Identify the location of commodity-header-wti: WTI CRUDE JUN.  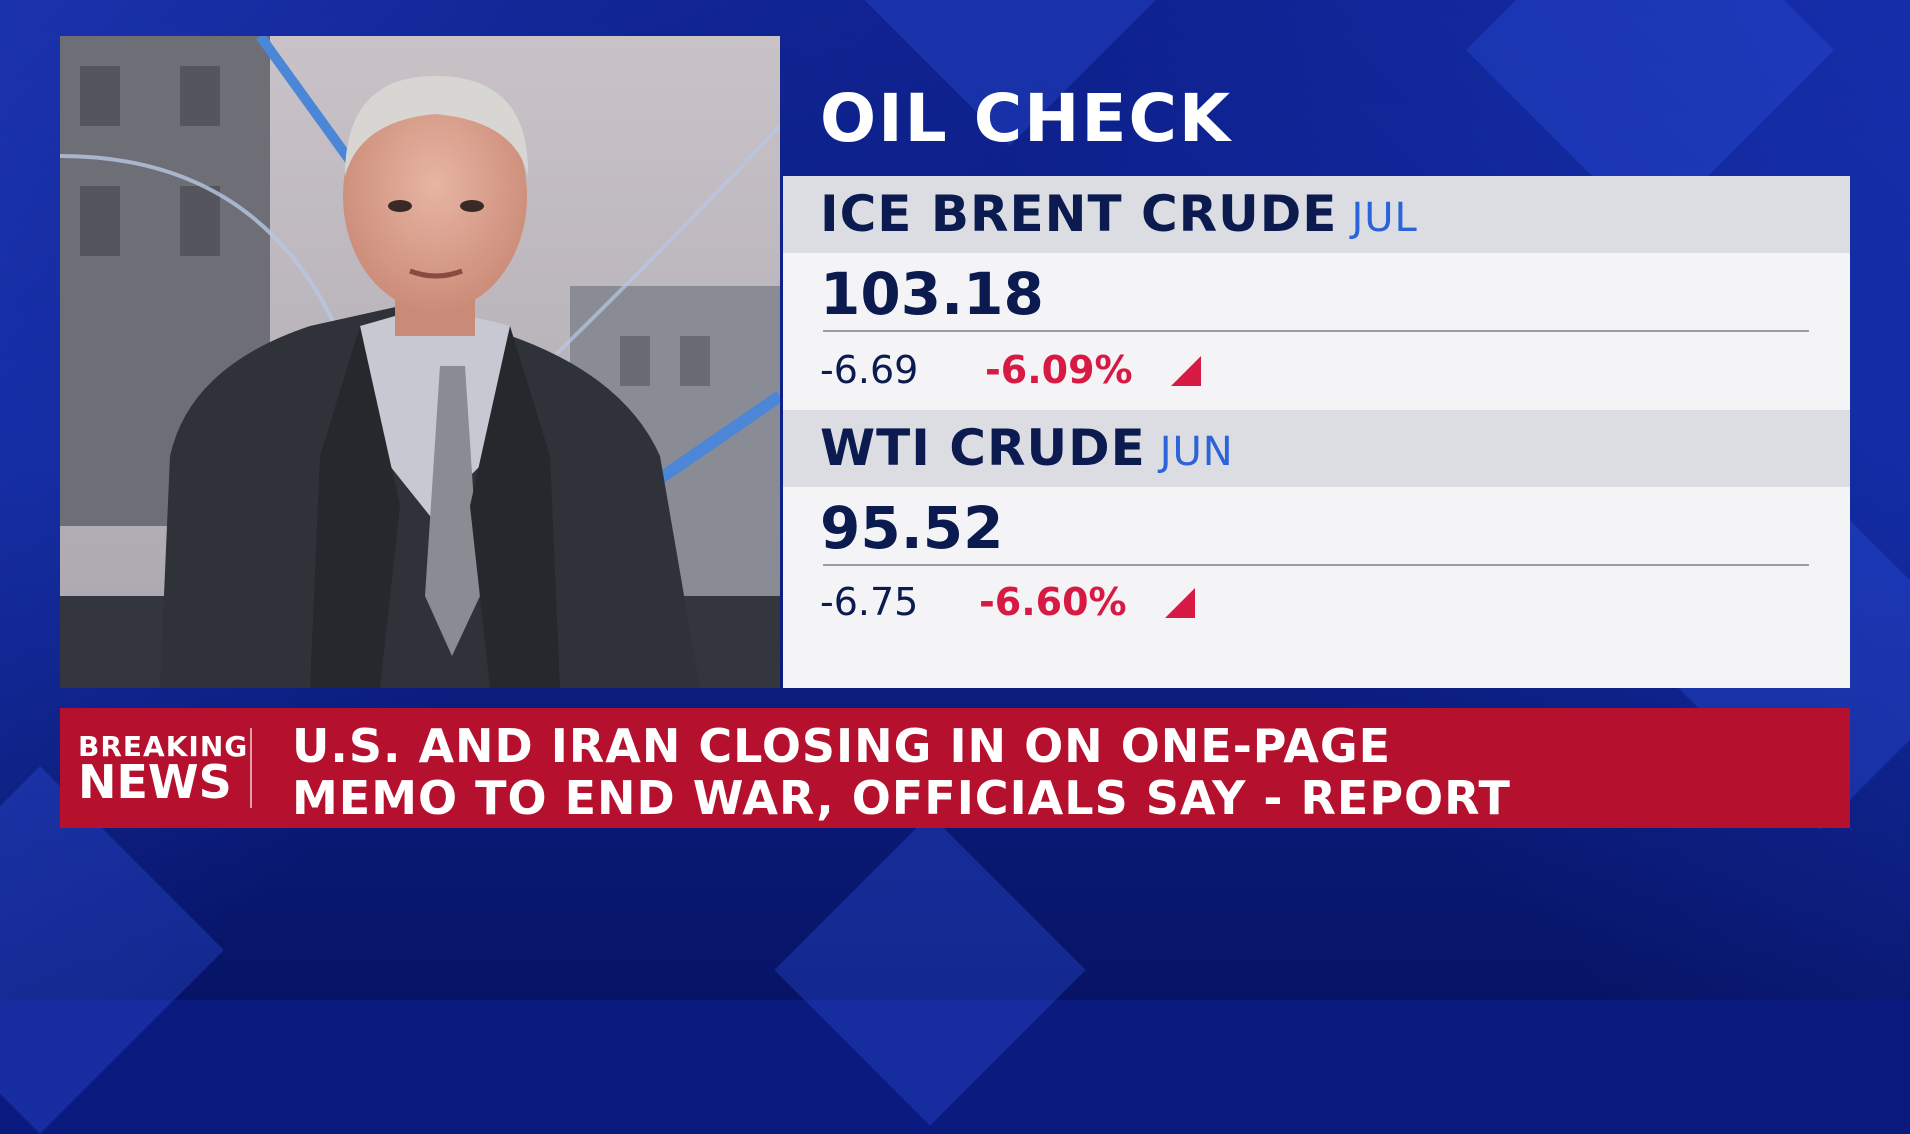
(1316, 448).